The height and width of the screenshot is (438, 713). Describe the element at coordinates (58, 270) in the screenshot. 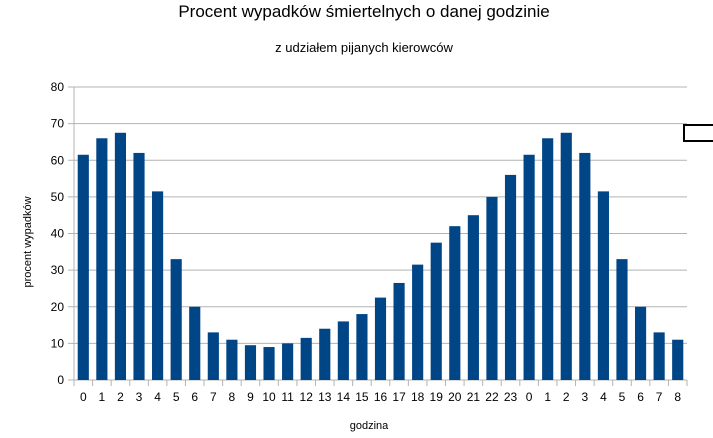

I see `y-tick-label: 30` at that location.